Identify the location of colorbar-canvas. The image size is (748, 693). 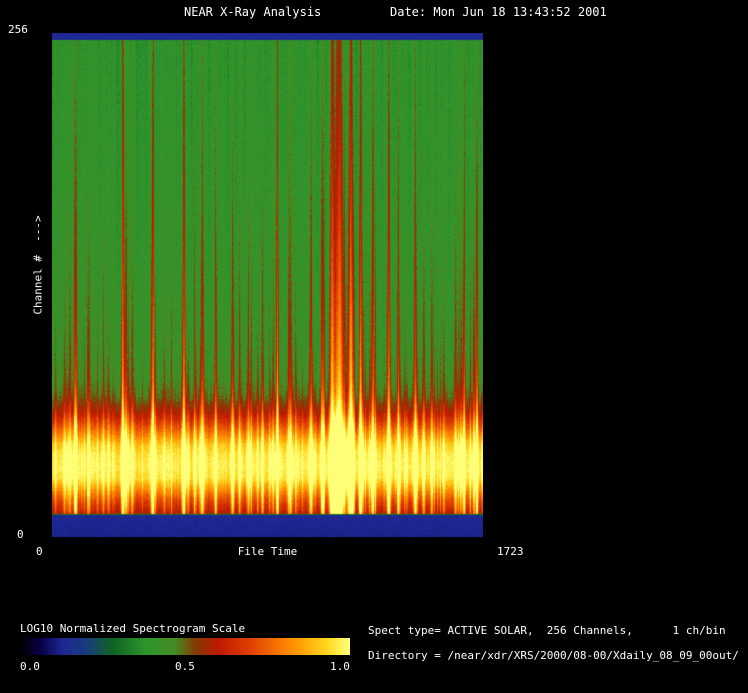
(185, 646).